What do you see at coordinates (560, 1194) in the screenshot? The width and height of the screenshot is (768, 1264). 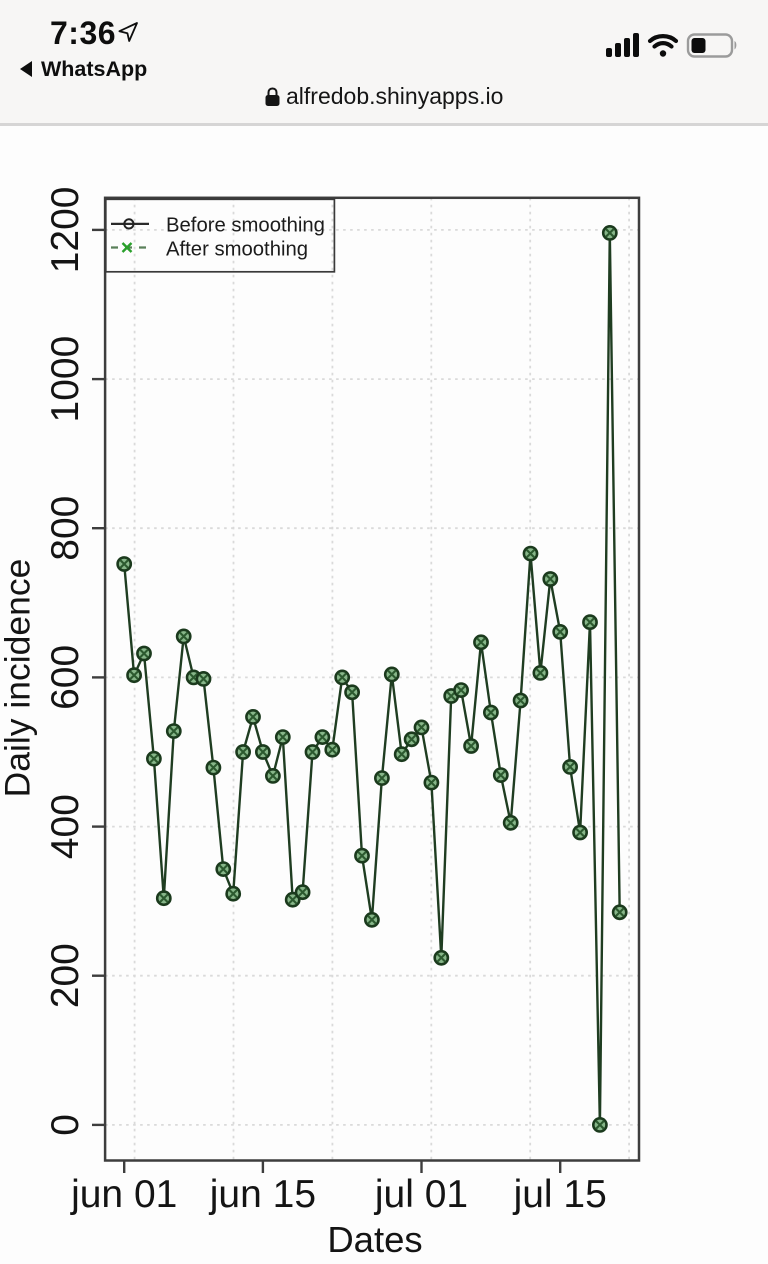 I see `svg-text: jul 15` at bounding box center [560, 1194].